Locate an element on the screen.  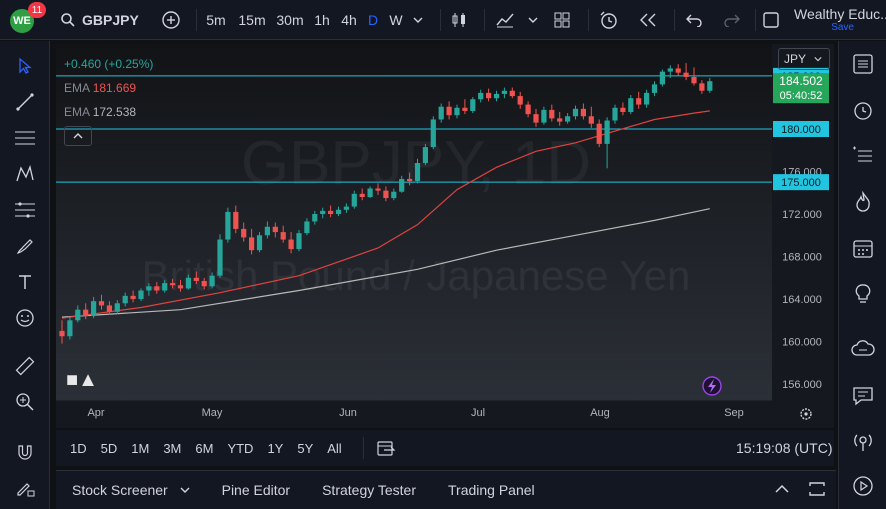
object-tree-button is located at coordinates (863, 156).